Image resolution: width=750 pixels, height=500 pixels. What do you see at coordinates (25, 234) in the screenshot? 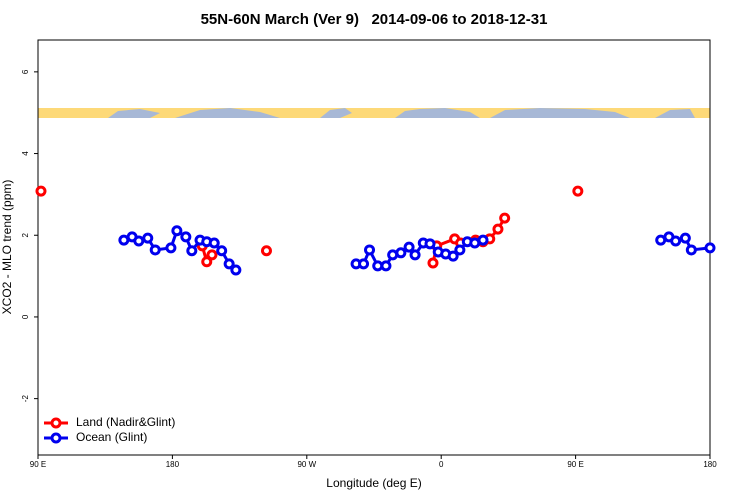
I see `y-tick-label: 2` at bounding box center [25, 234].